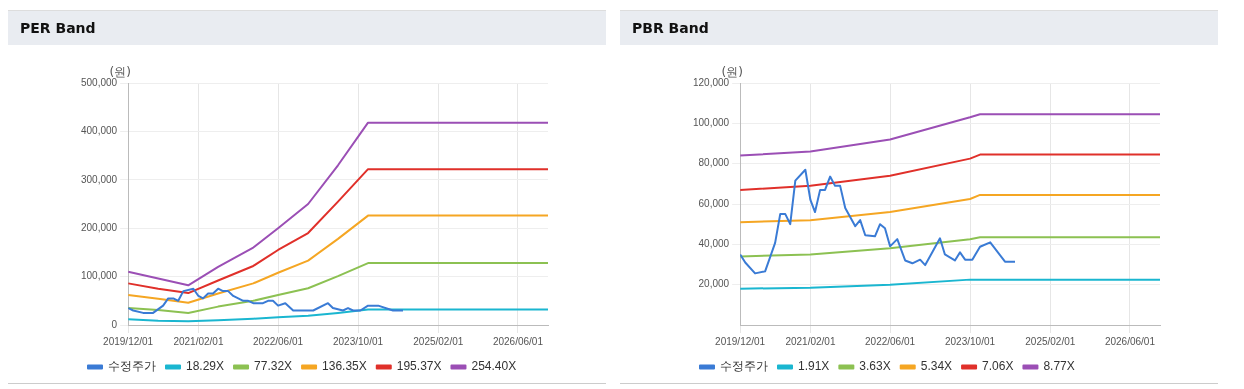 The height and width of the screenshot is (389, 1244). I want to click on legend-label: 5.34X, so click(936, 366).